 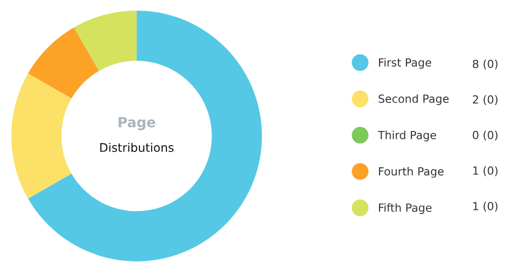 I want to click on legend-label: Third Page, so click(x=407, y=136).